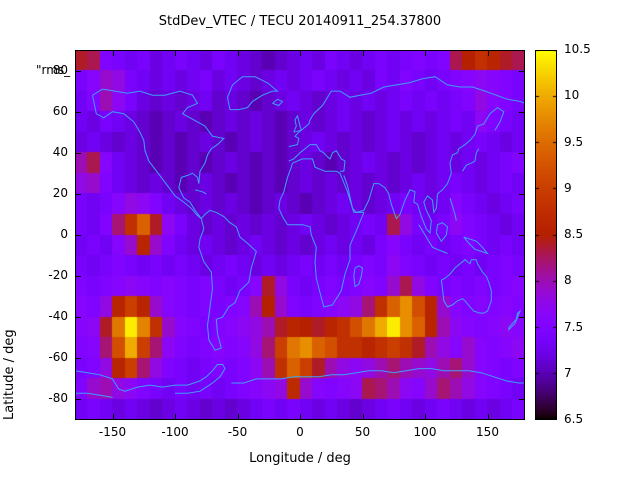 Image resolution: width=640 pixels, height=480 pixels. Describe the element at coordinates (60, 192) in the screenshot. I see `y-tick-label: 20` at that location.